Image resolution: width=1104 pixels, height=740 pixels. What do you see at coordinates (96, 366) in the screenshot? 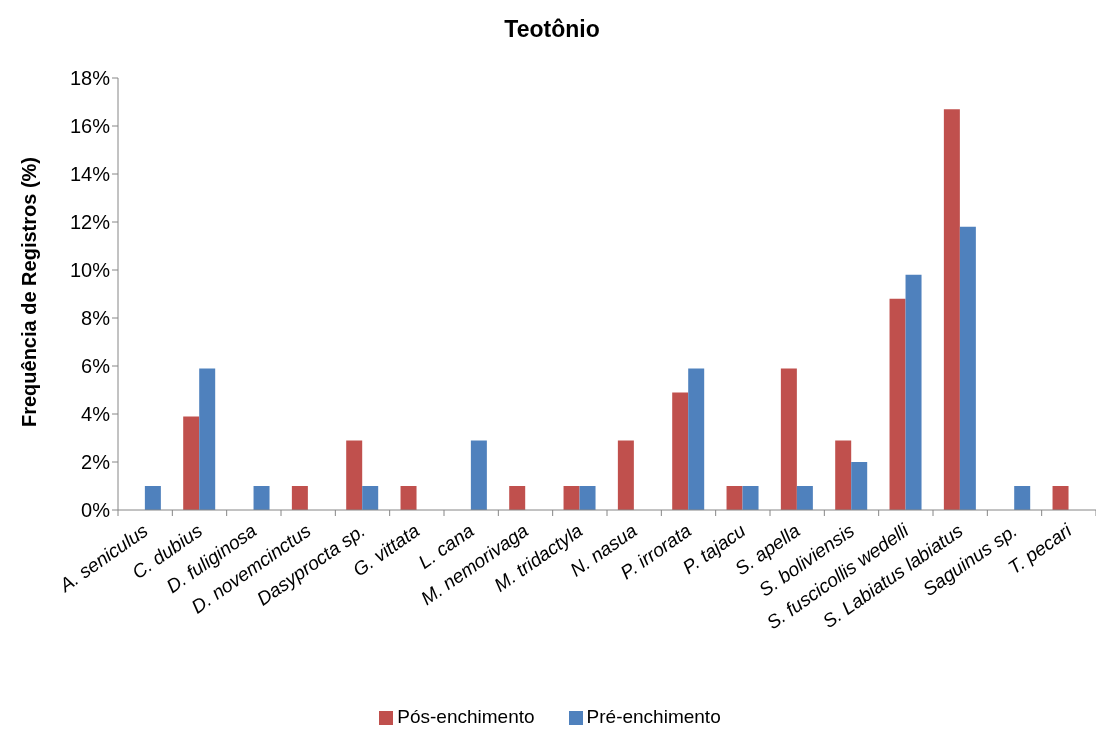
I see `y-tick-label: 6%` at bounding box center [96, 366].